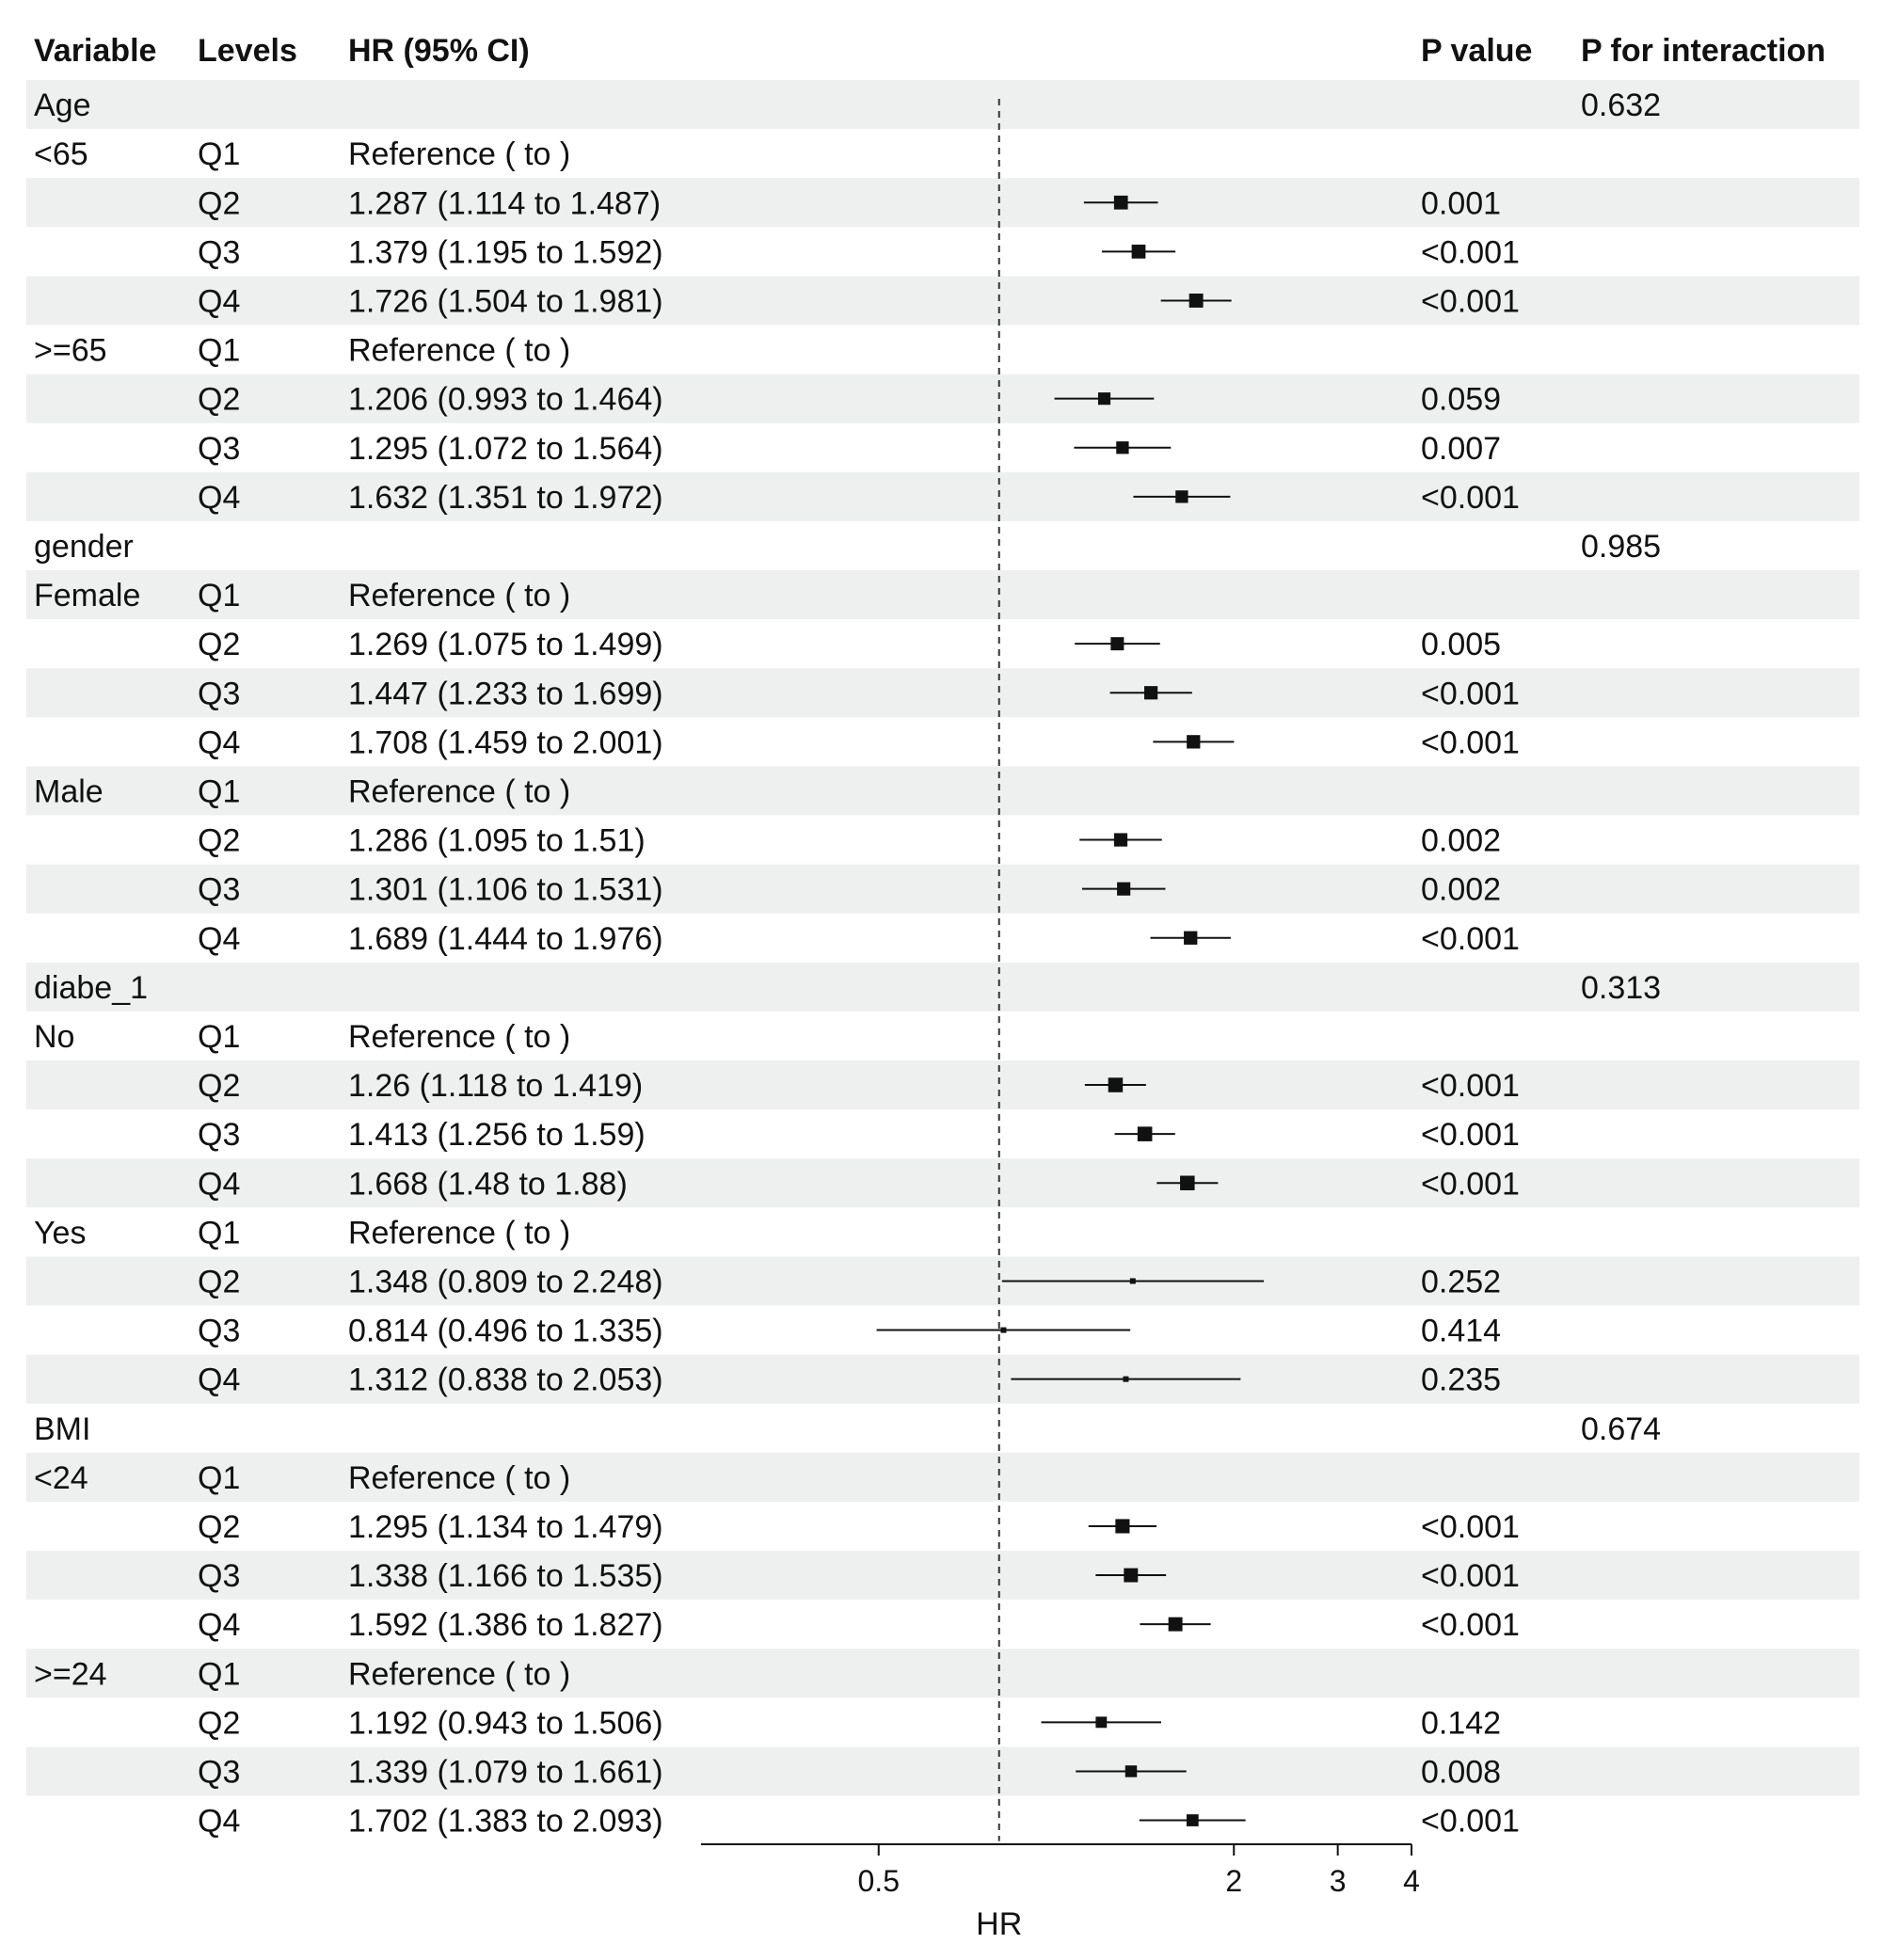 This screenshot has width=1882, height=1960. I want to click on row-variable: No, so click(54, 1037).